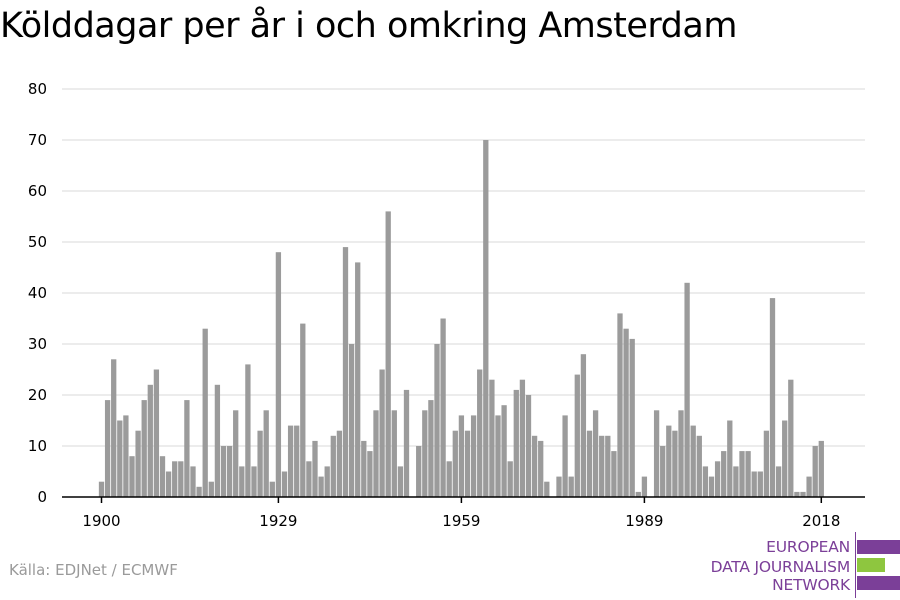 Image resolution: width=900 pixels, height=600 pixels. What do you see at coordinates (461, 456) in the screenshot?
I see `bar-1959` at bounding box center [461, 456].